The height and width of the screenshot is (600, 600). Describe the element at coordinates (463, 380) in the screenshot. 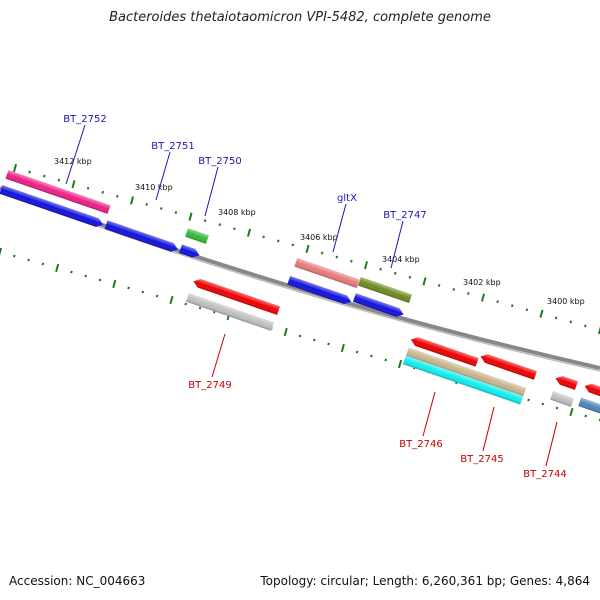

I see `gene-cyan` at that location.